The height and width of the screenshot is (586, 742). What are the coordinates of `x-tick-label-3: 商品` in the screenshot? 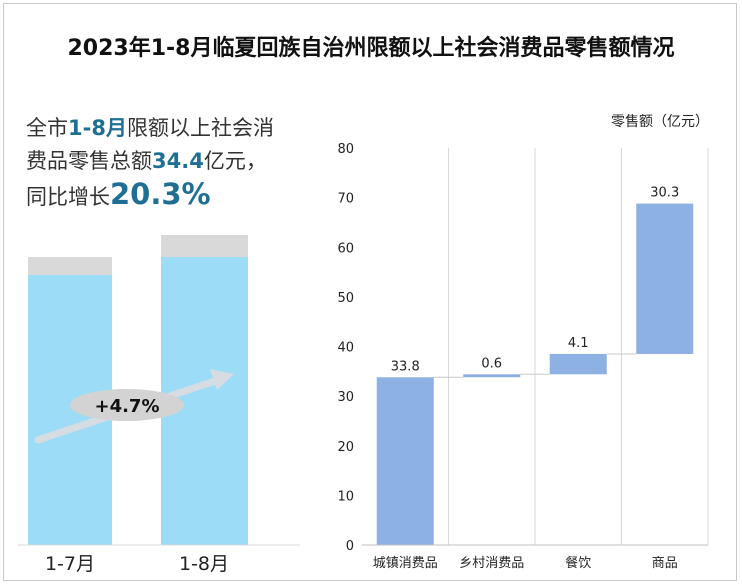 It's located at (665, 563).